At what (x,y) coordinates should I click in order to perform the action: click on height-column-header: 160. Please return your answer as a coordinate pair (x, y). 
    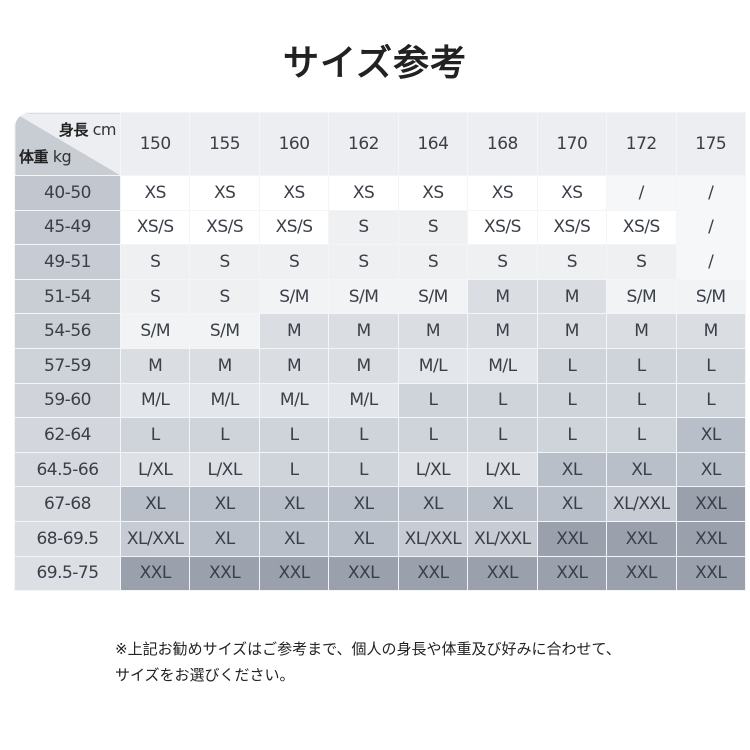
    Looking at the image, I should click on (294, 144).